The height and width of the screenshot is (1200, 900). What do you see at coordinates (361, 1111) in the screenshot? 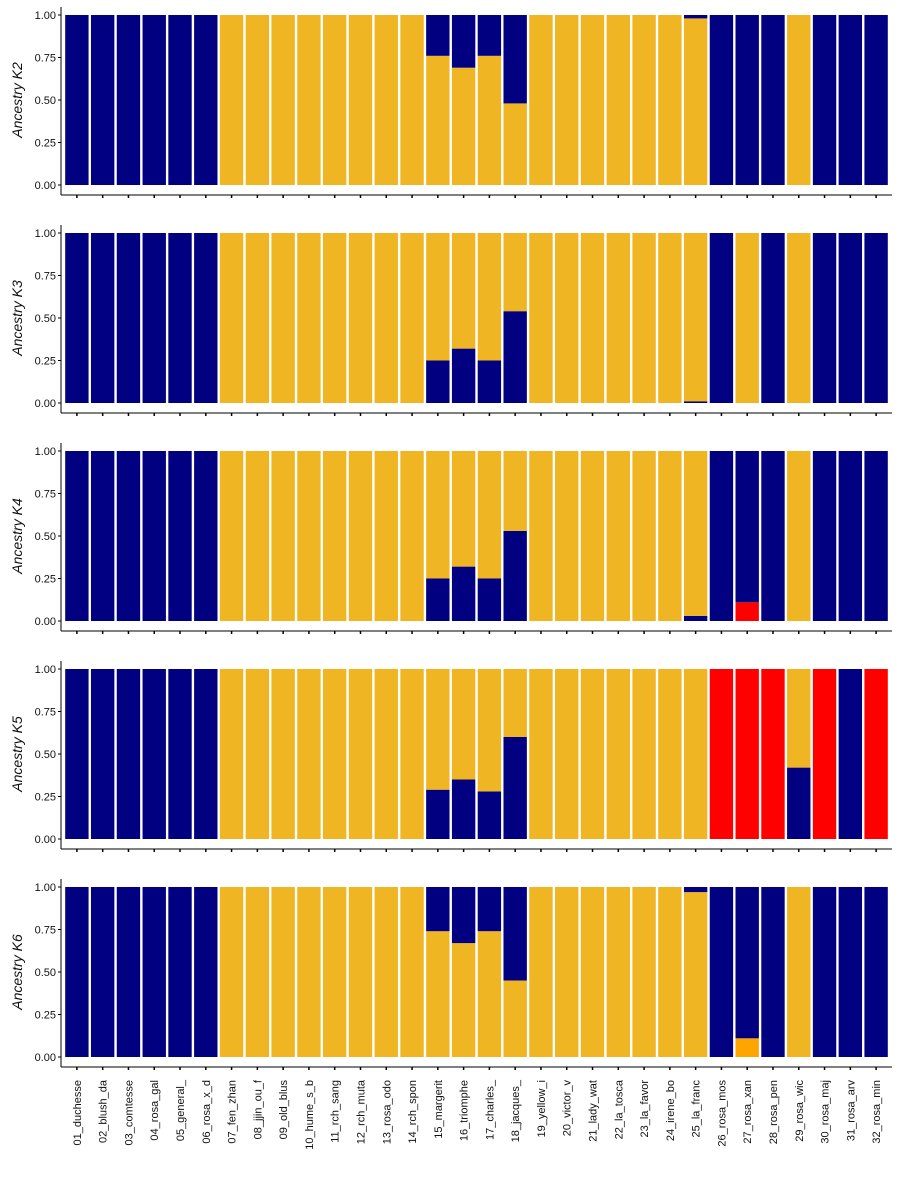
I see `x-tick-label: 12_rch_muta` at bounding box center [361, 1111].